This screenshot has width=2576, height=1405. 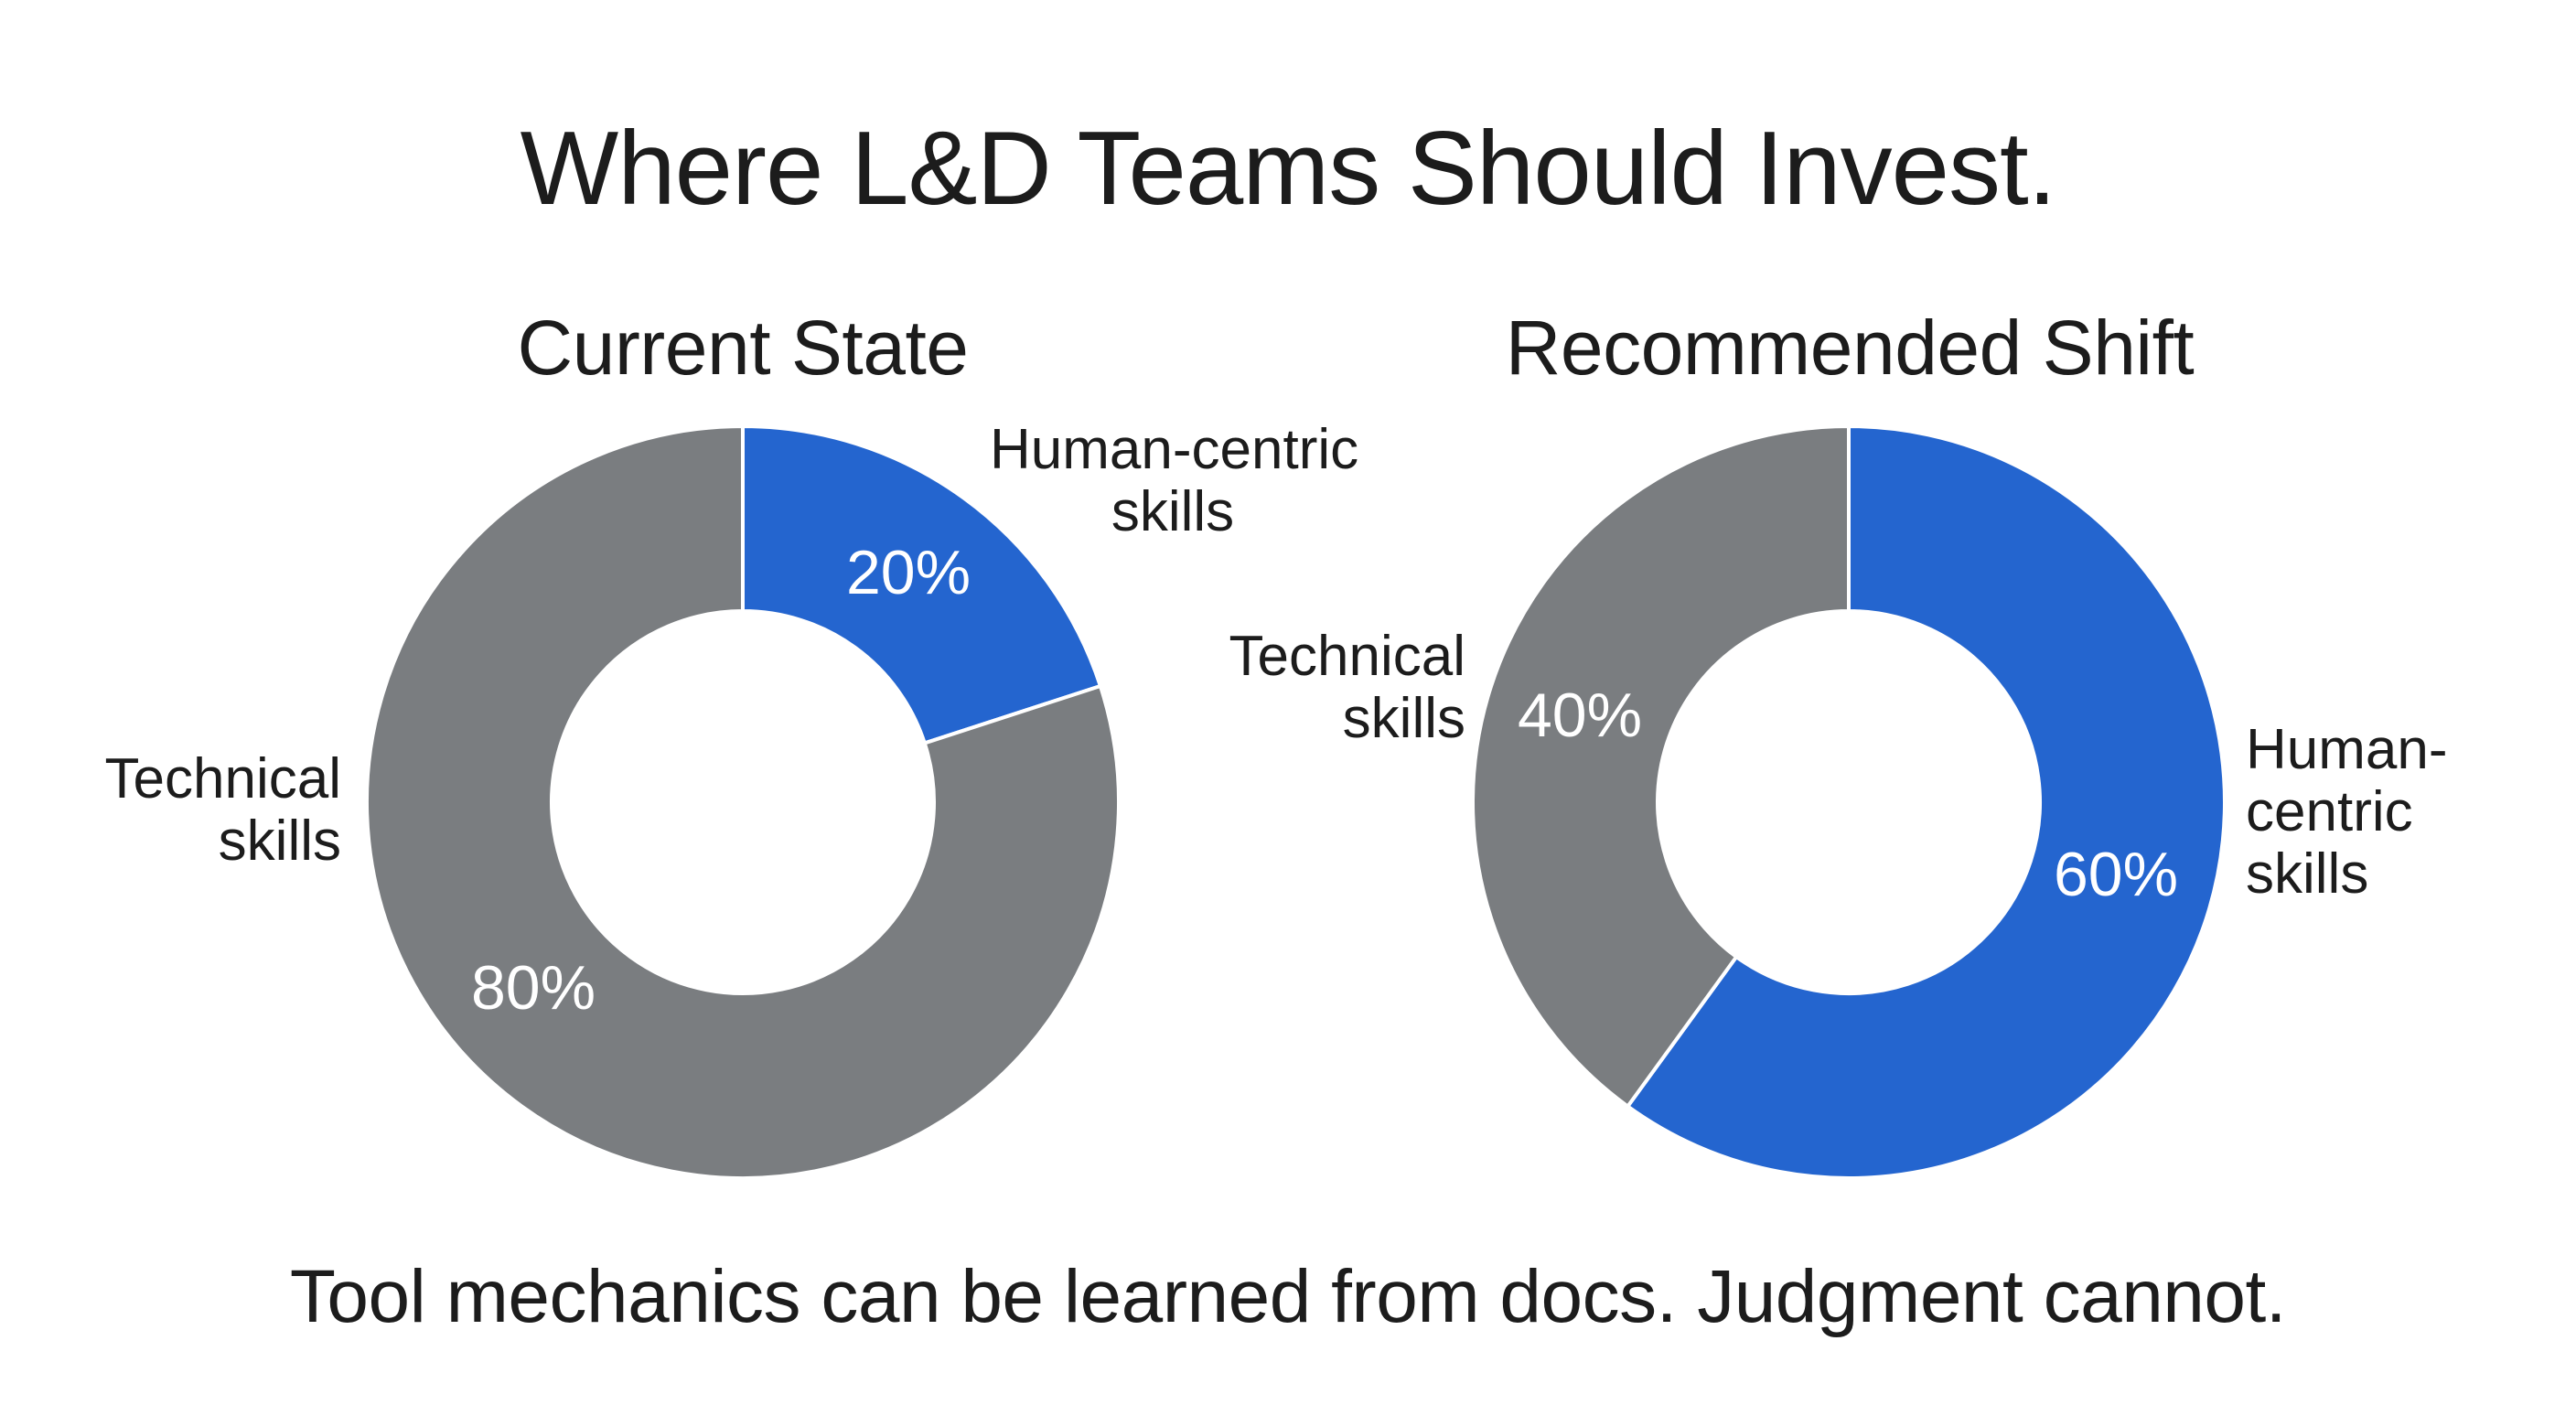 What do you see at coordinates (908, 572) in the screenshot?
I see `percent-human-centric-current: 20%` at bounding box center [908, 572].